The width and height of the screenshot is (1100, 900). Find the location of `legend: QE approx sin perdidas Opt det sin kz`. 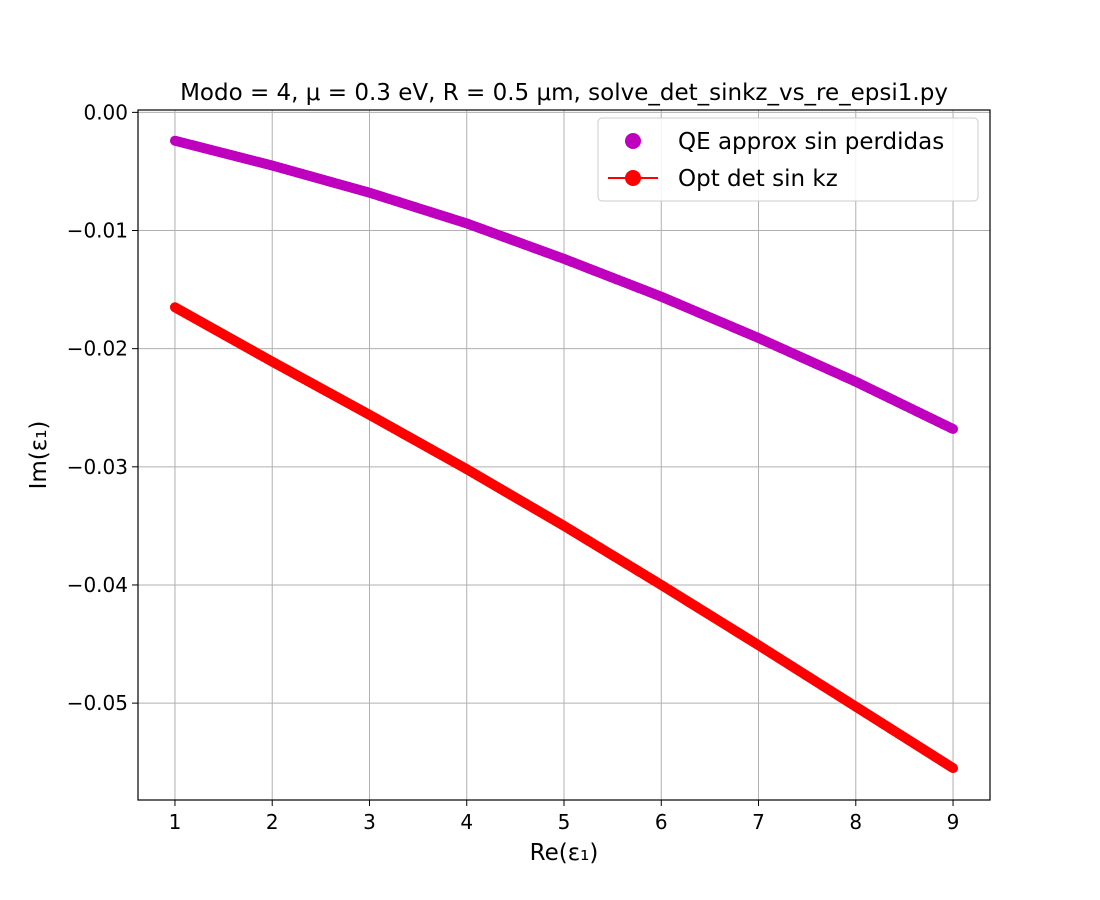

legend: QE approx sin perdidas Opt det sin kz is located at coordinates (788, 159).